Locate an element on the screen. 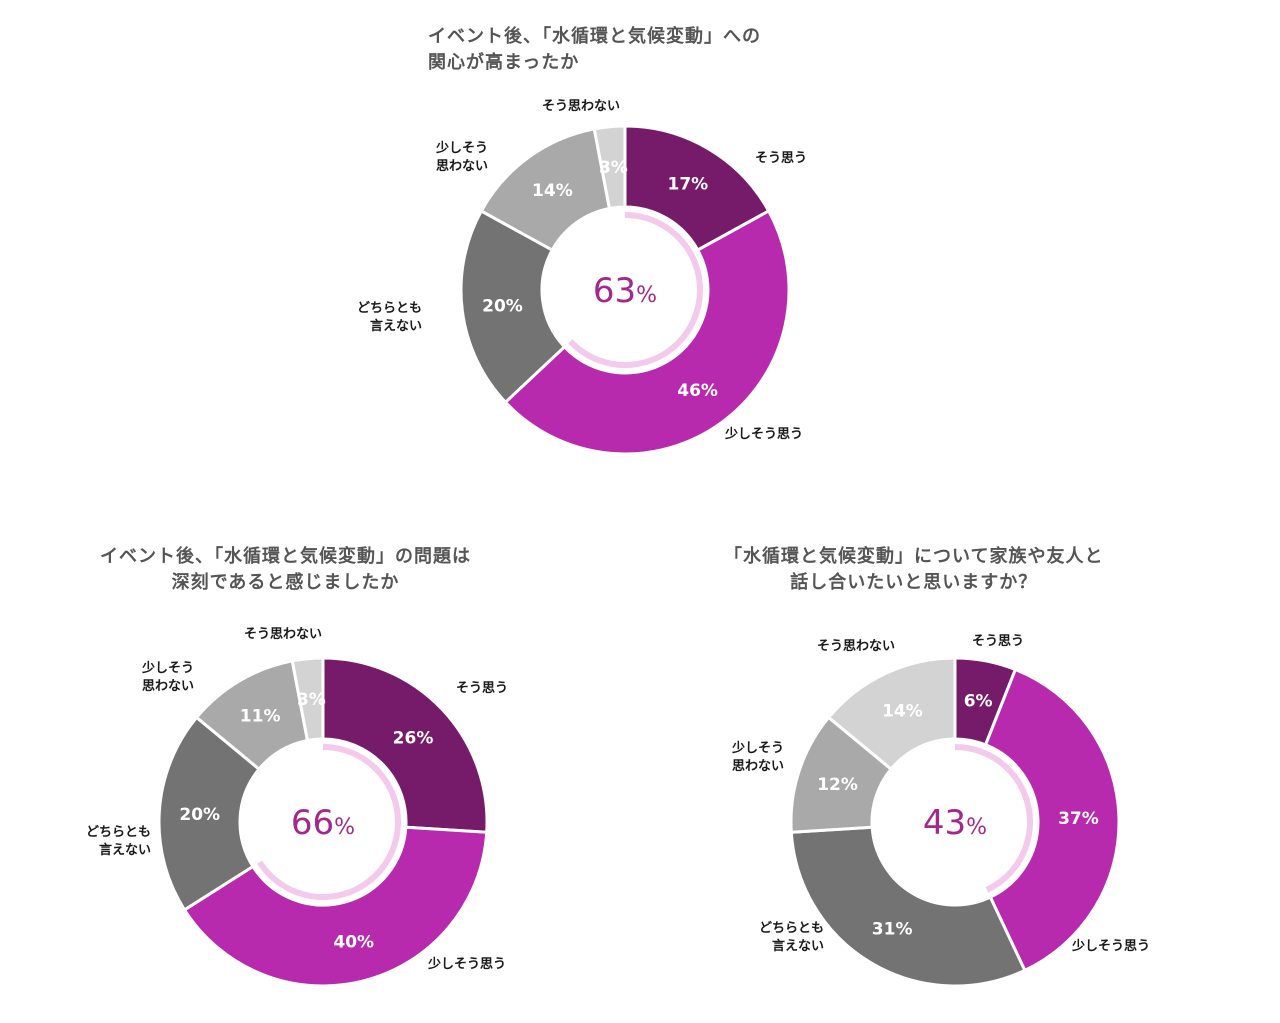 The image size is (1280, 1023). chart-title: イベント後、「水循環と気候変動」の問題は 深刻であると感じましたか is located at coordinates (285, 569).